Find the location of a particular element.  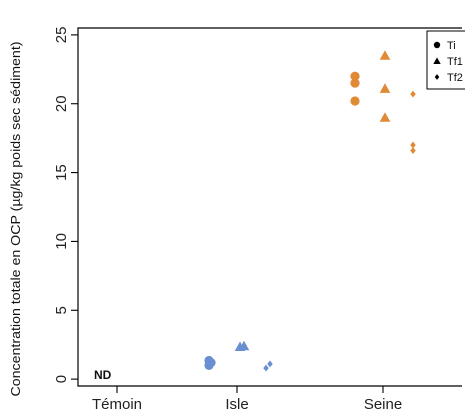

annotations: ND is located at coordinates (103, 375).